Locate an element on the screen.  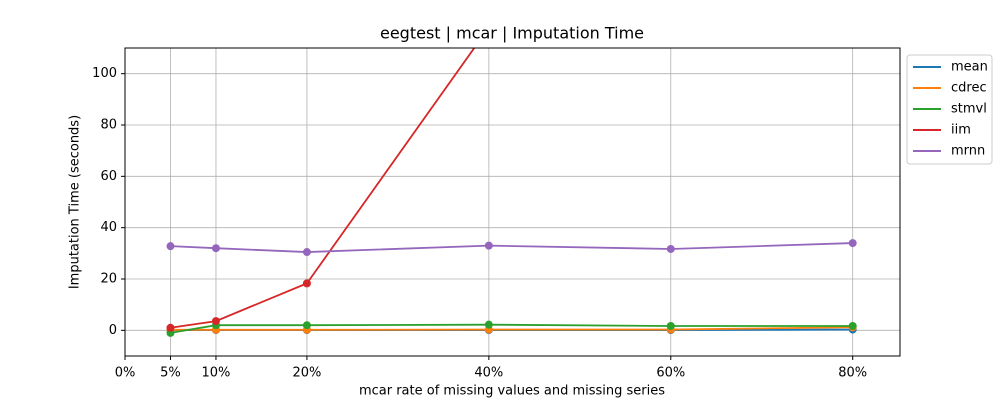
x-tick-label: 20% is located at coordinates (306, 373).